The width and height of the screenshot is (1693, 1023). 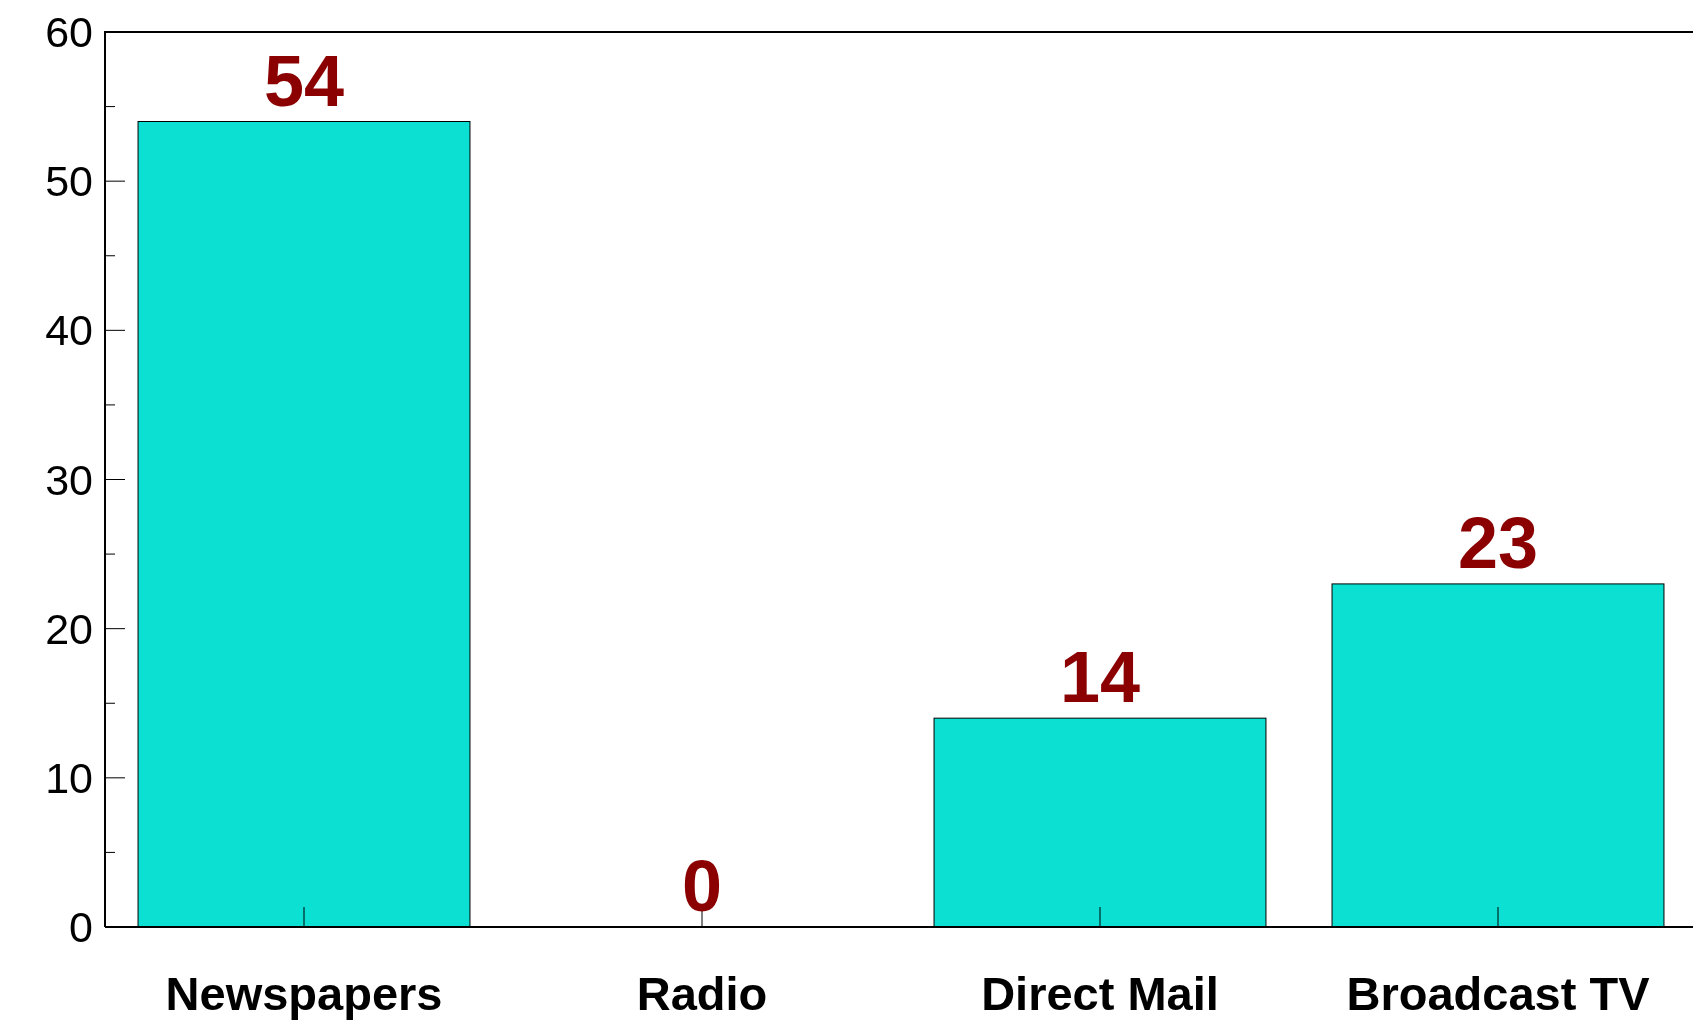 I want to click on y-tick-label: 10, so click(x=69, y=777).